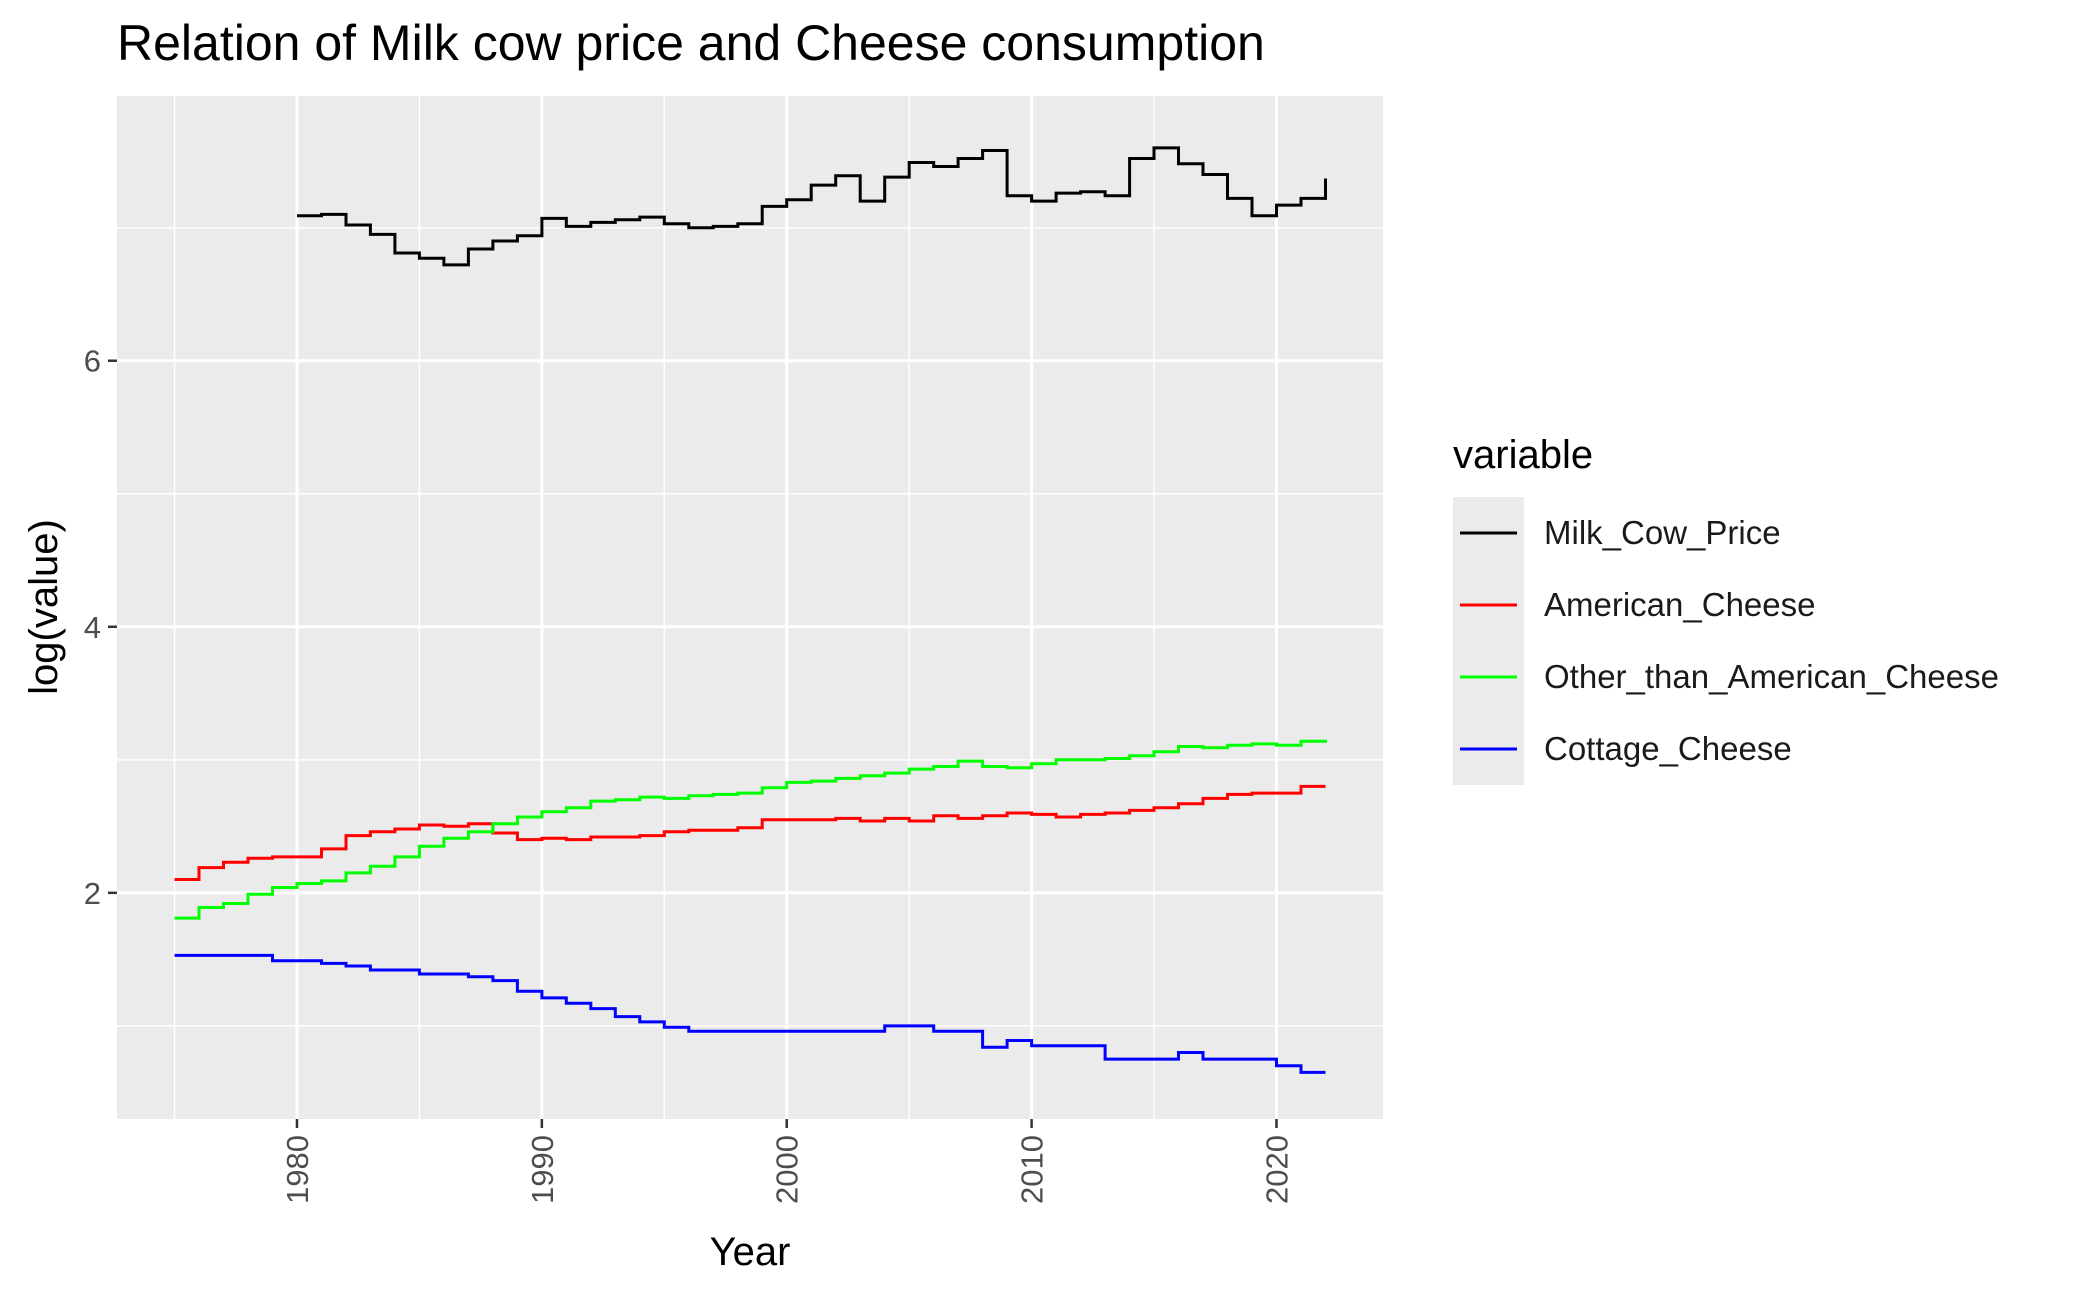 The height and width of the screenshot is (1294, 2094). I want to click on legend-label: Other_than_American_Cheese, so click(1771, 676).